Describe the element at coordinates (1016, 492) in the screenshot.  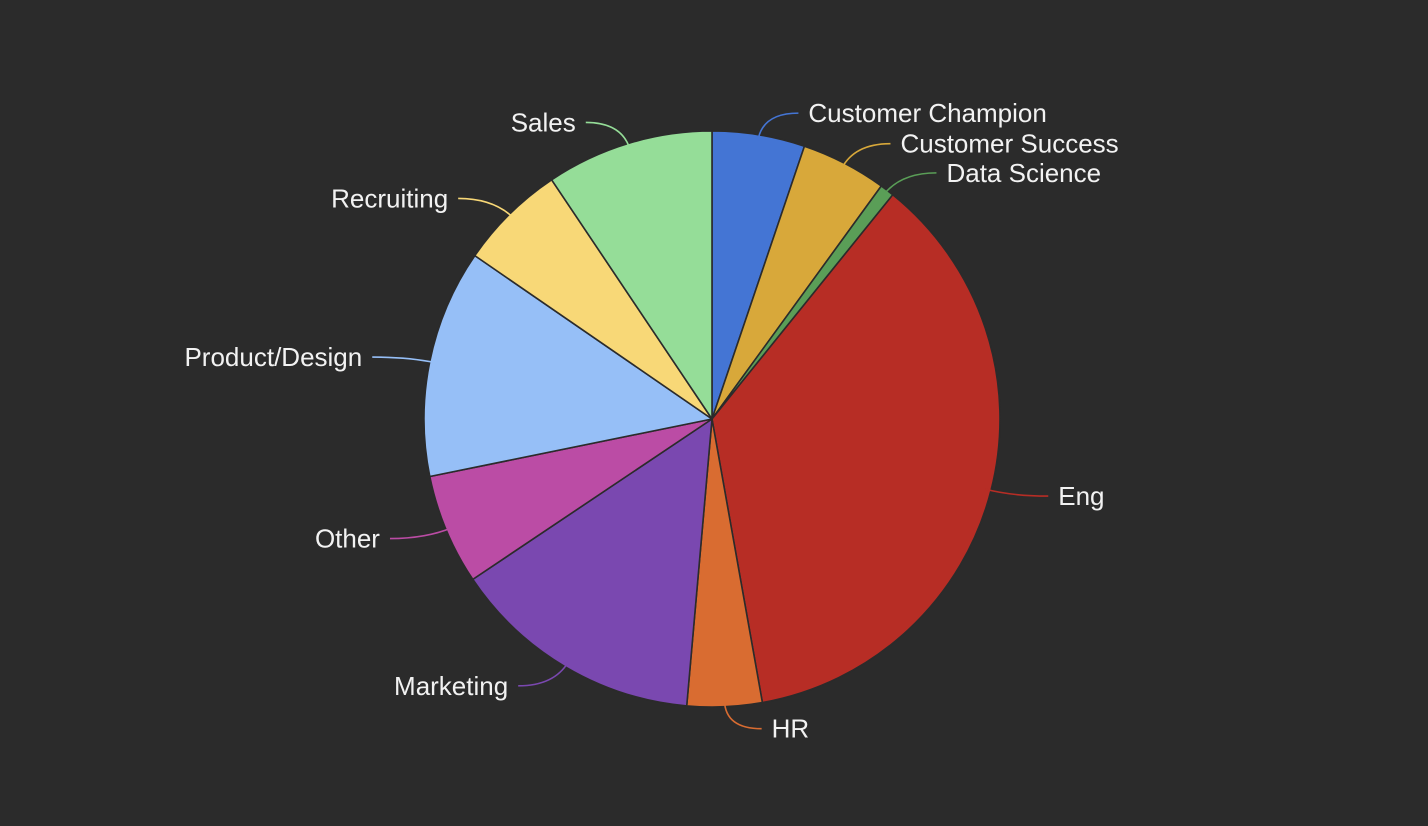
I see `leader-line-eng` at that location.